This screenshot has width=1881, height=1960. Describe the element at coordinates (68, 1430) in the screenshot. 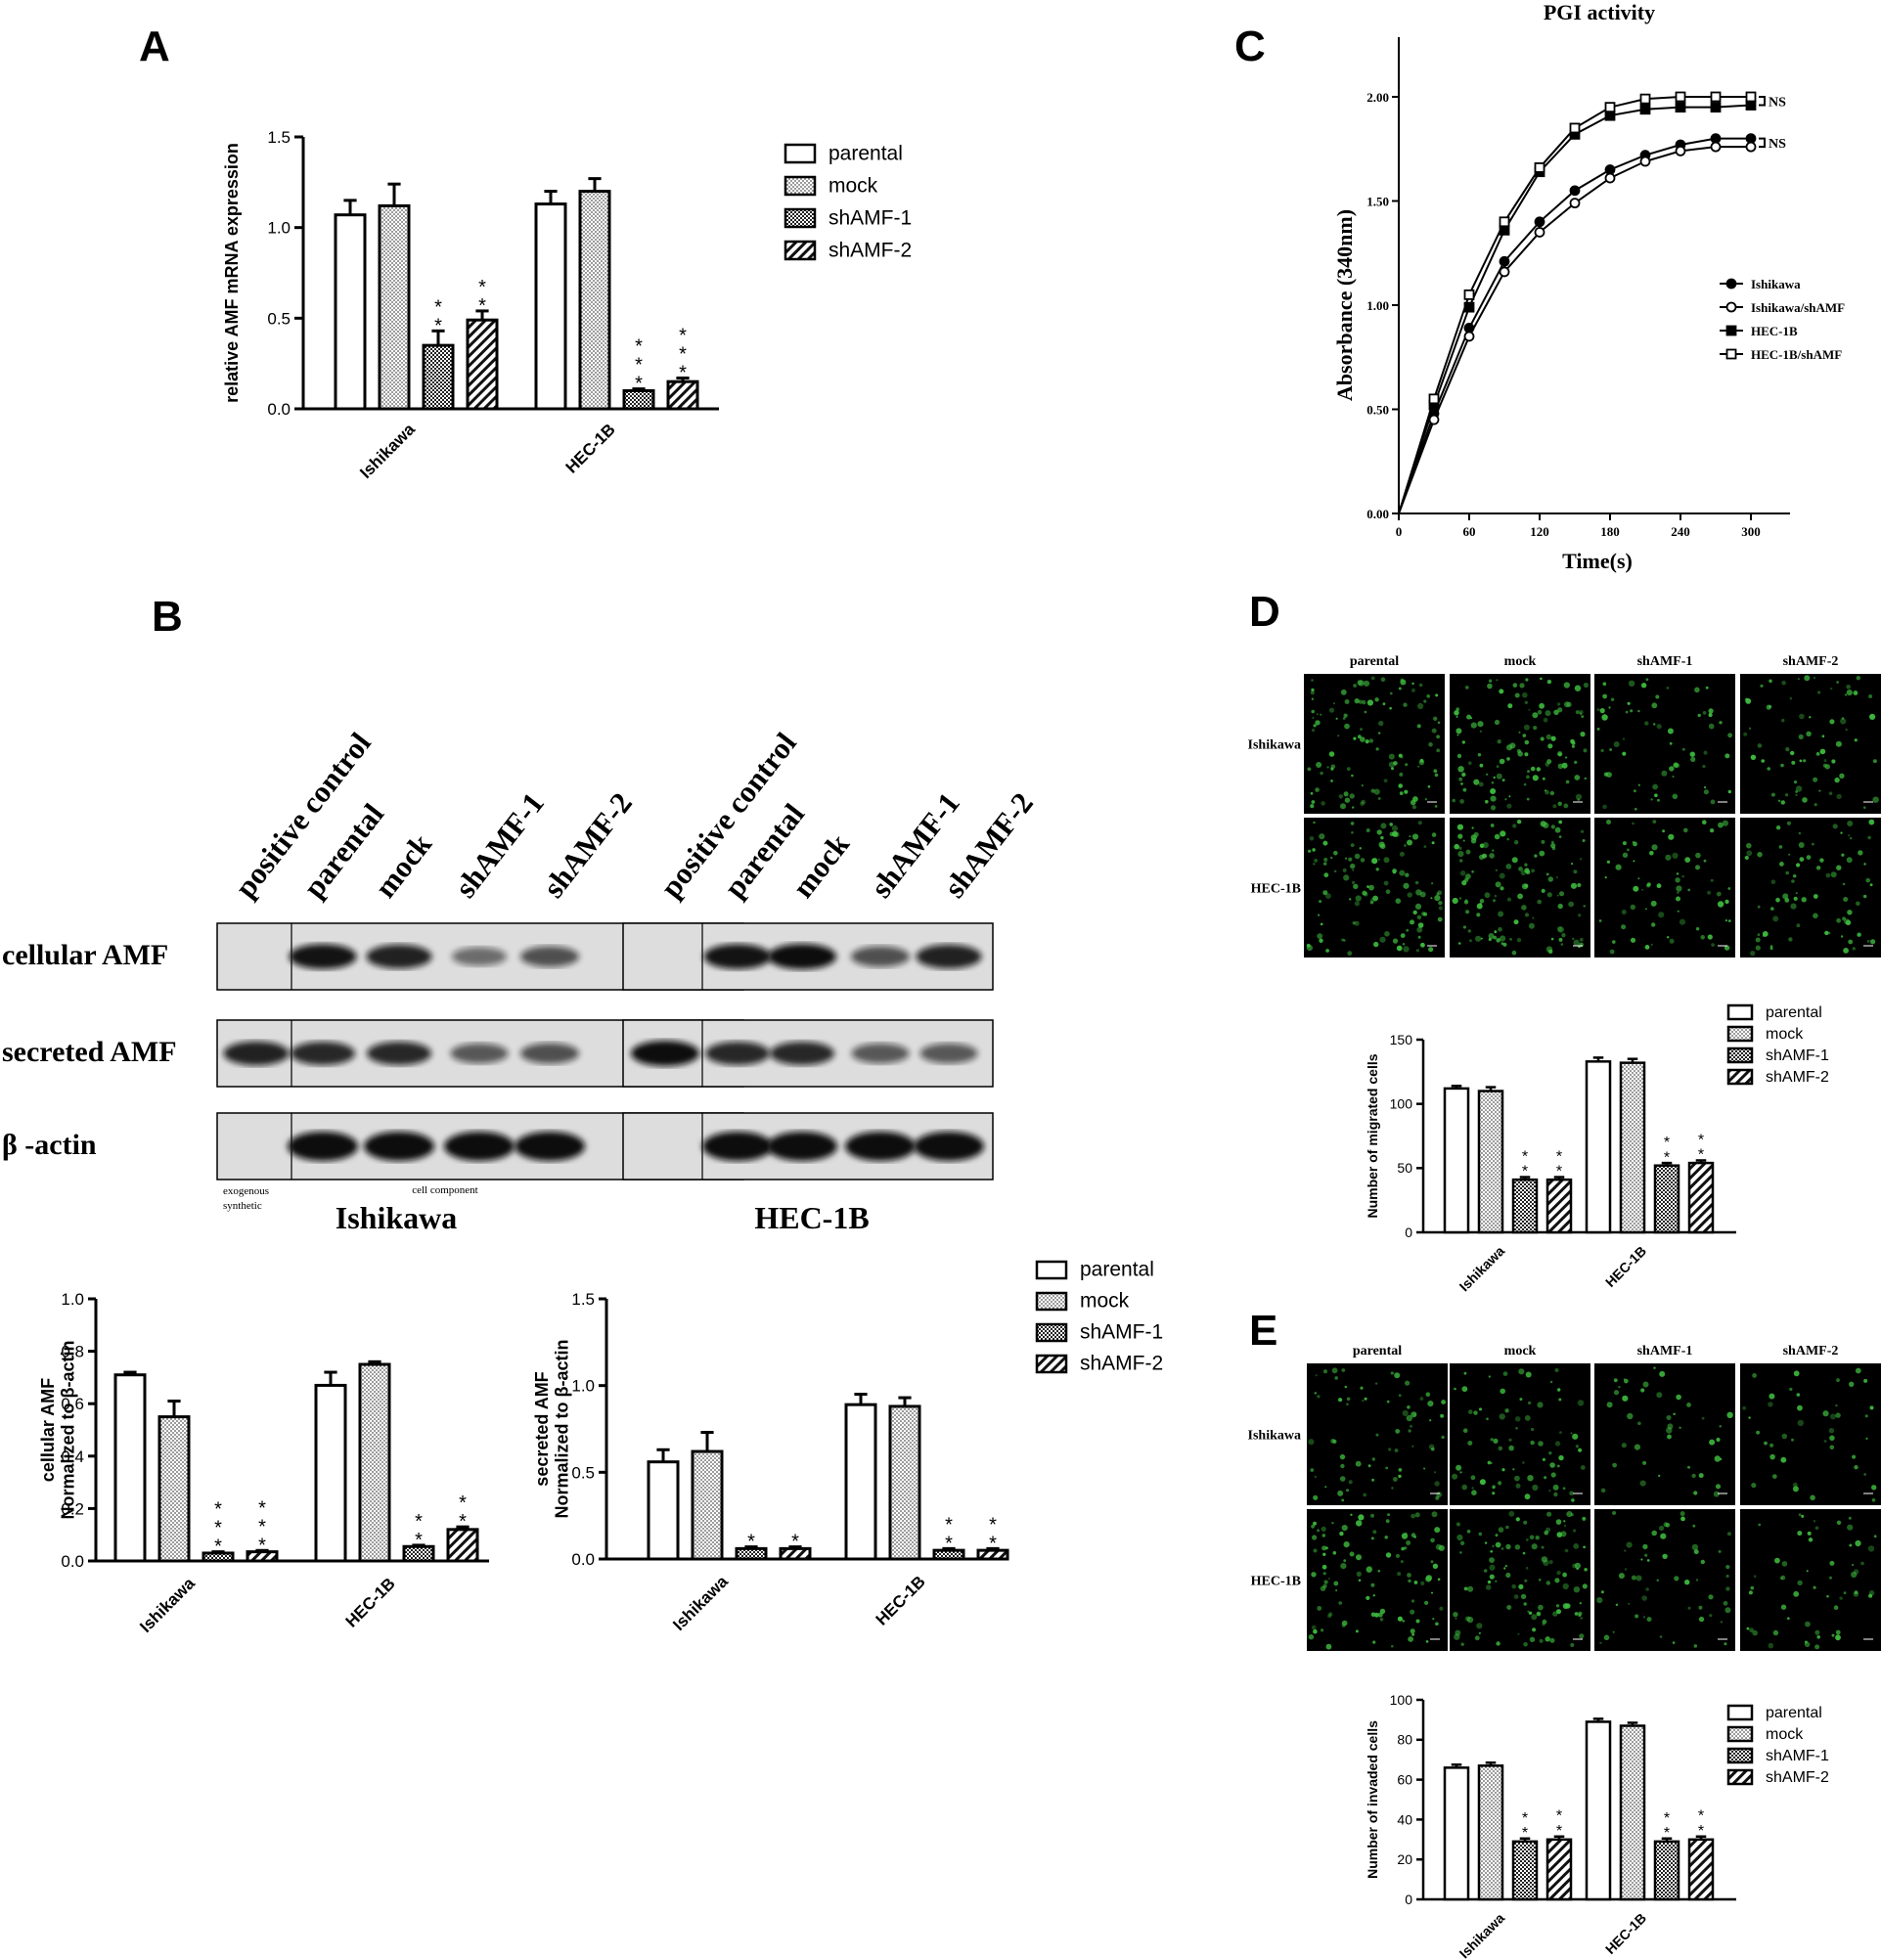

I see `y-axis-label: Normalized to β-actin` at that location.